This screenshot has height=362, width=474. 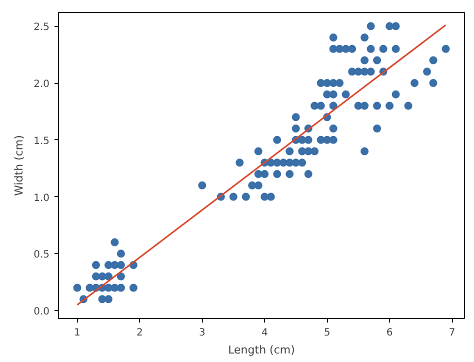 What do you see at coordinates (264, 333) in the screenshot?
I see `x-tick-label: 4` at bounding box center [264, 333].